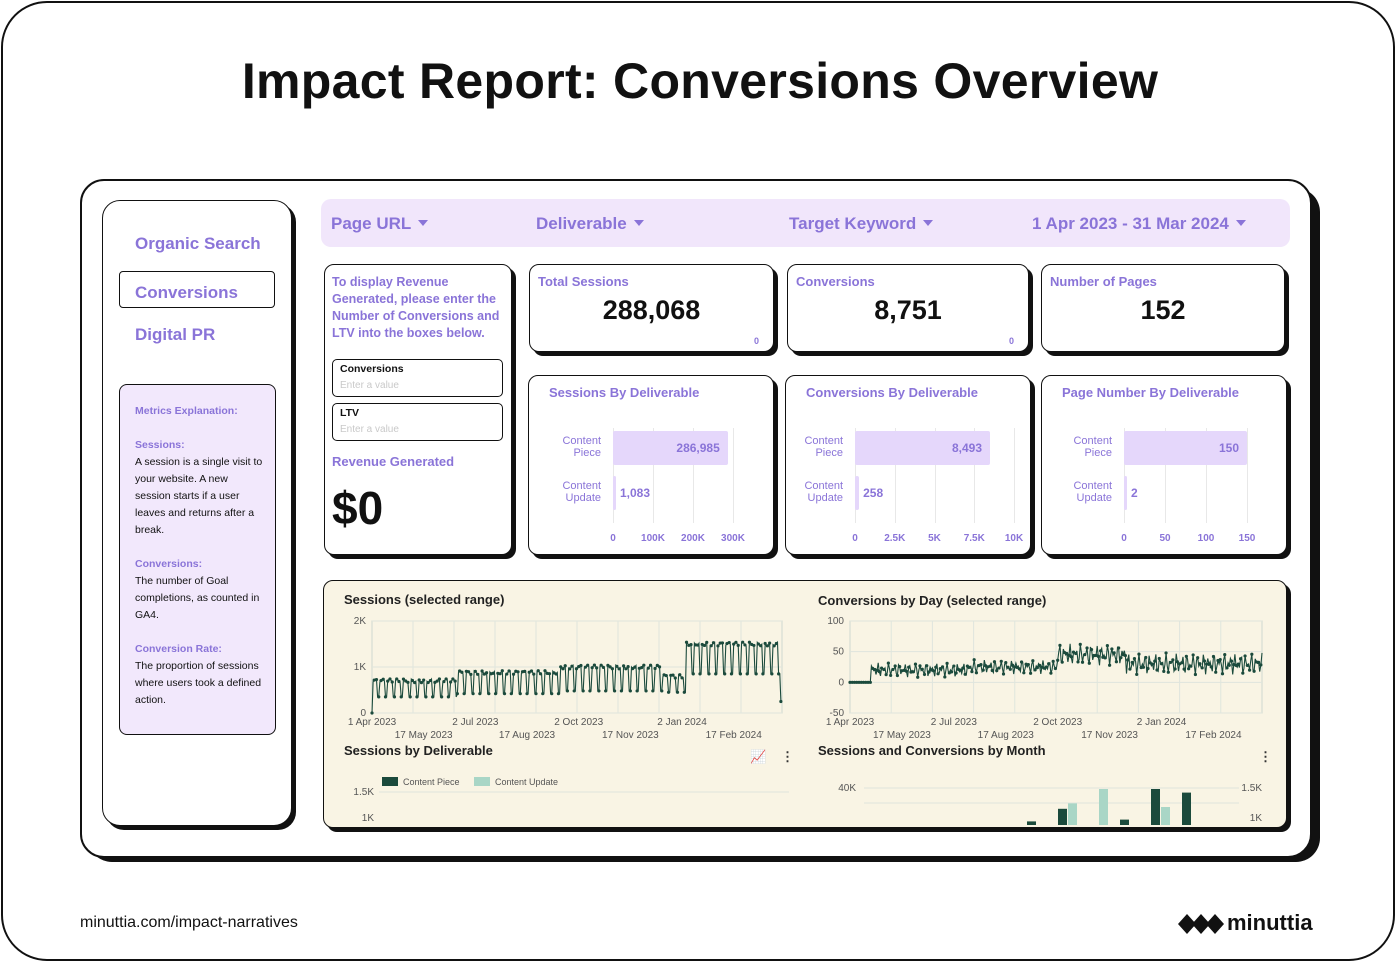  Describe the element at coordinates (756, 341) in the screenshot. I see `kpi-comparison: 0` at that location.